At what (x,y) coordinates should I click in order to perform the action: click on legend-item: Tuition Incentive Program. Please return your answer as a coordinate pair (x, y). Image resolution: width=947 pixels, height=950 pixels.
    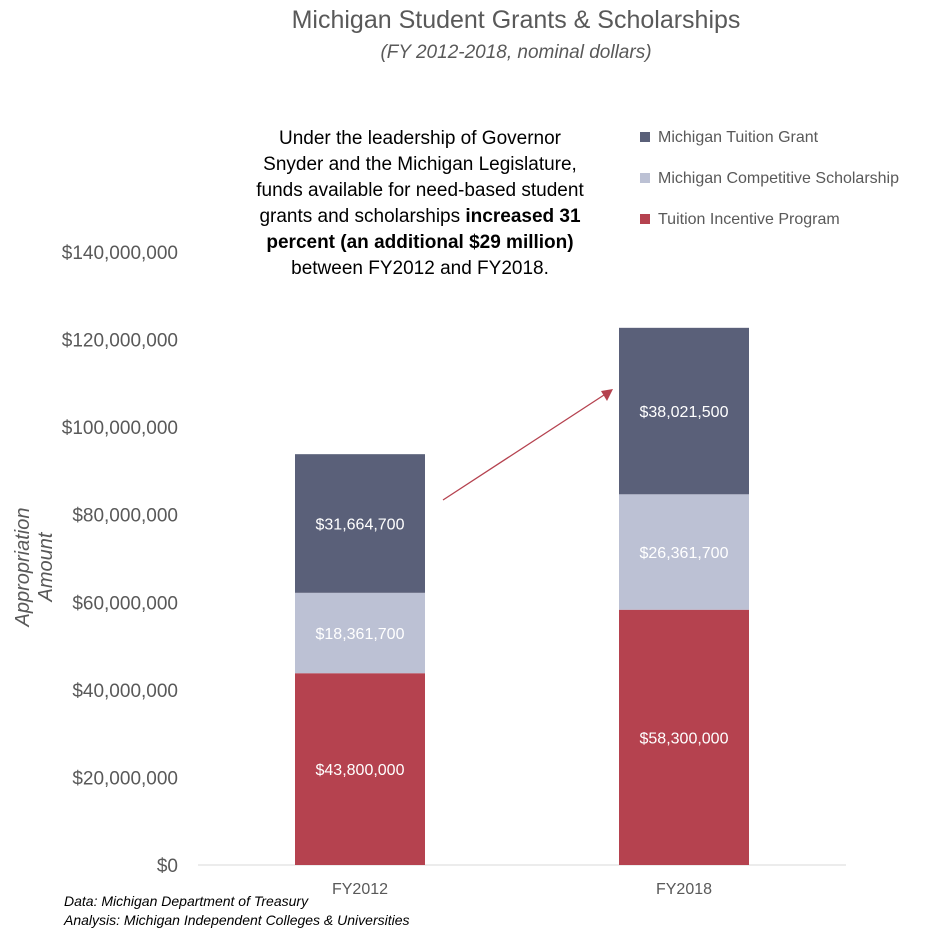
    Looking at the image, I should click on (785, 219).